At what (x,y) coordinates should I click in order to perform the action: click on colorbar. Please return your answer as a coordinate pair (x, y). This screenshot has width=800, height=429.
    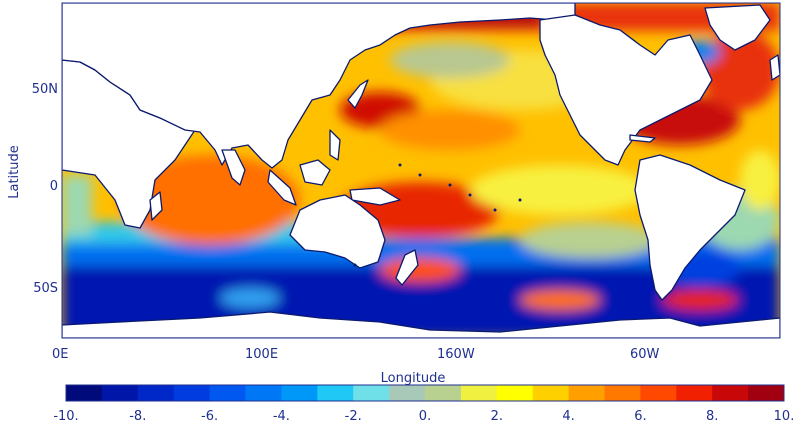
    Looking at the image, I should click on (425, 393).